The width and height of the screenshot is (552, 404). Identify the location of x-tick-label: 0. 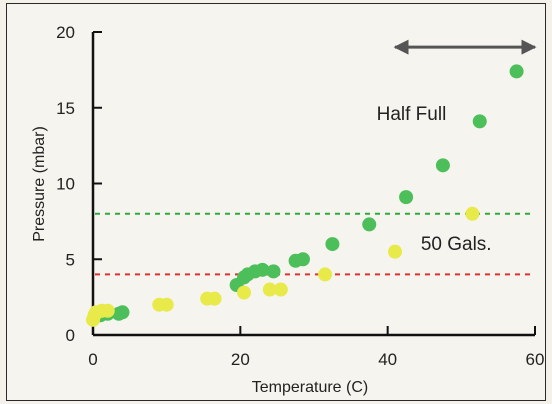
(92, 359).